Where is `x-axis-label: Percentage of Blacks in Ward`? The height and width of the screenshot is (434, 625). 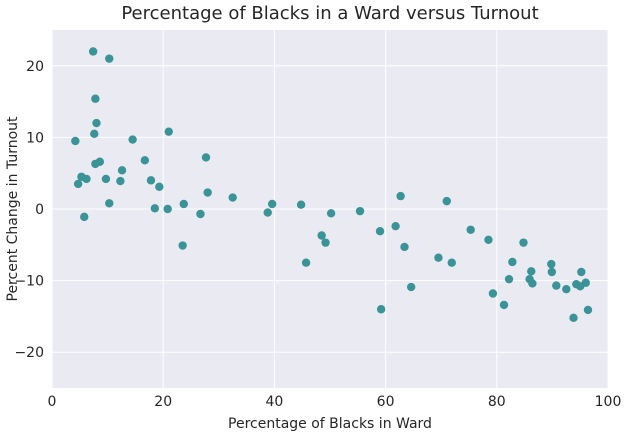
x-axis-label: Percentage of Blacks in Ward is located at coordinates (330, 424).